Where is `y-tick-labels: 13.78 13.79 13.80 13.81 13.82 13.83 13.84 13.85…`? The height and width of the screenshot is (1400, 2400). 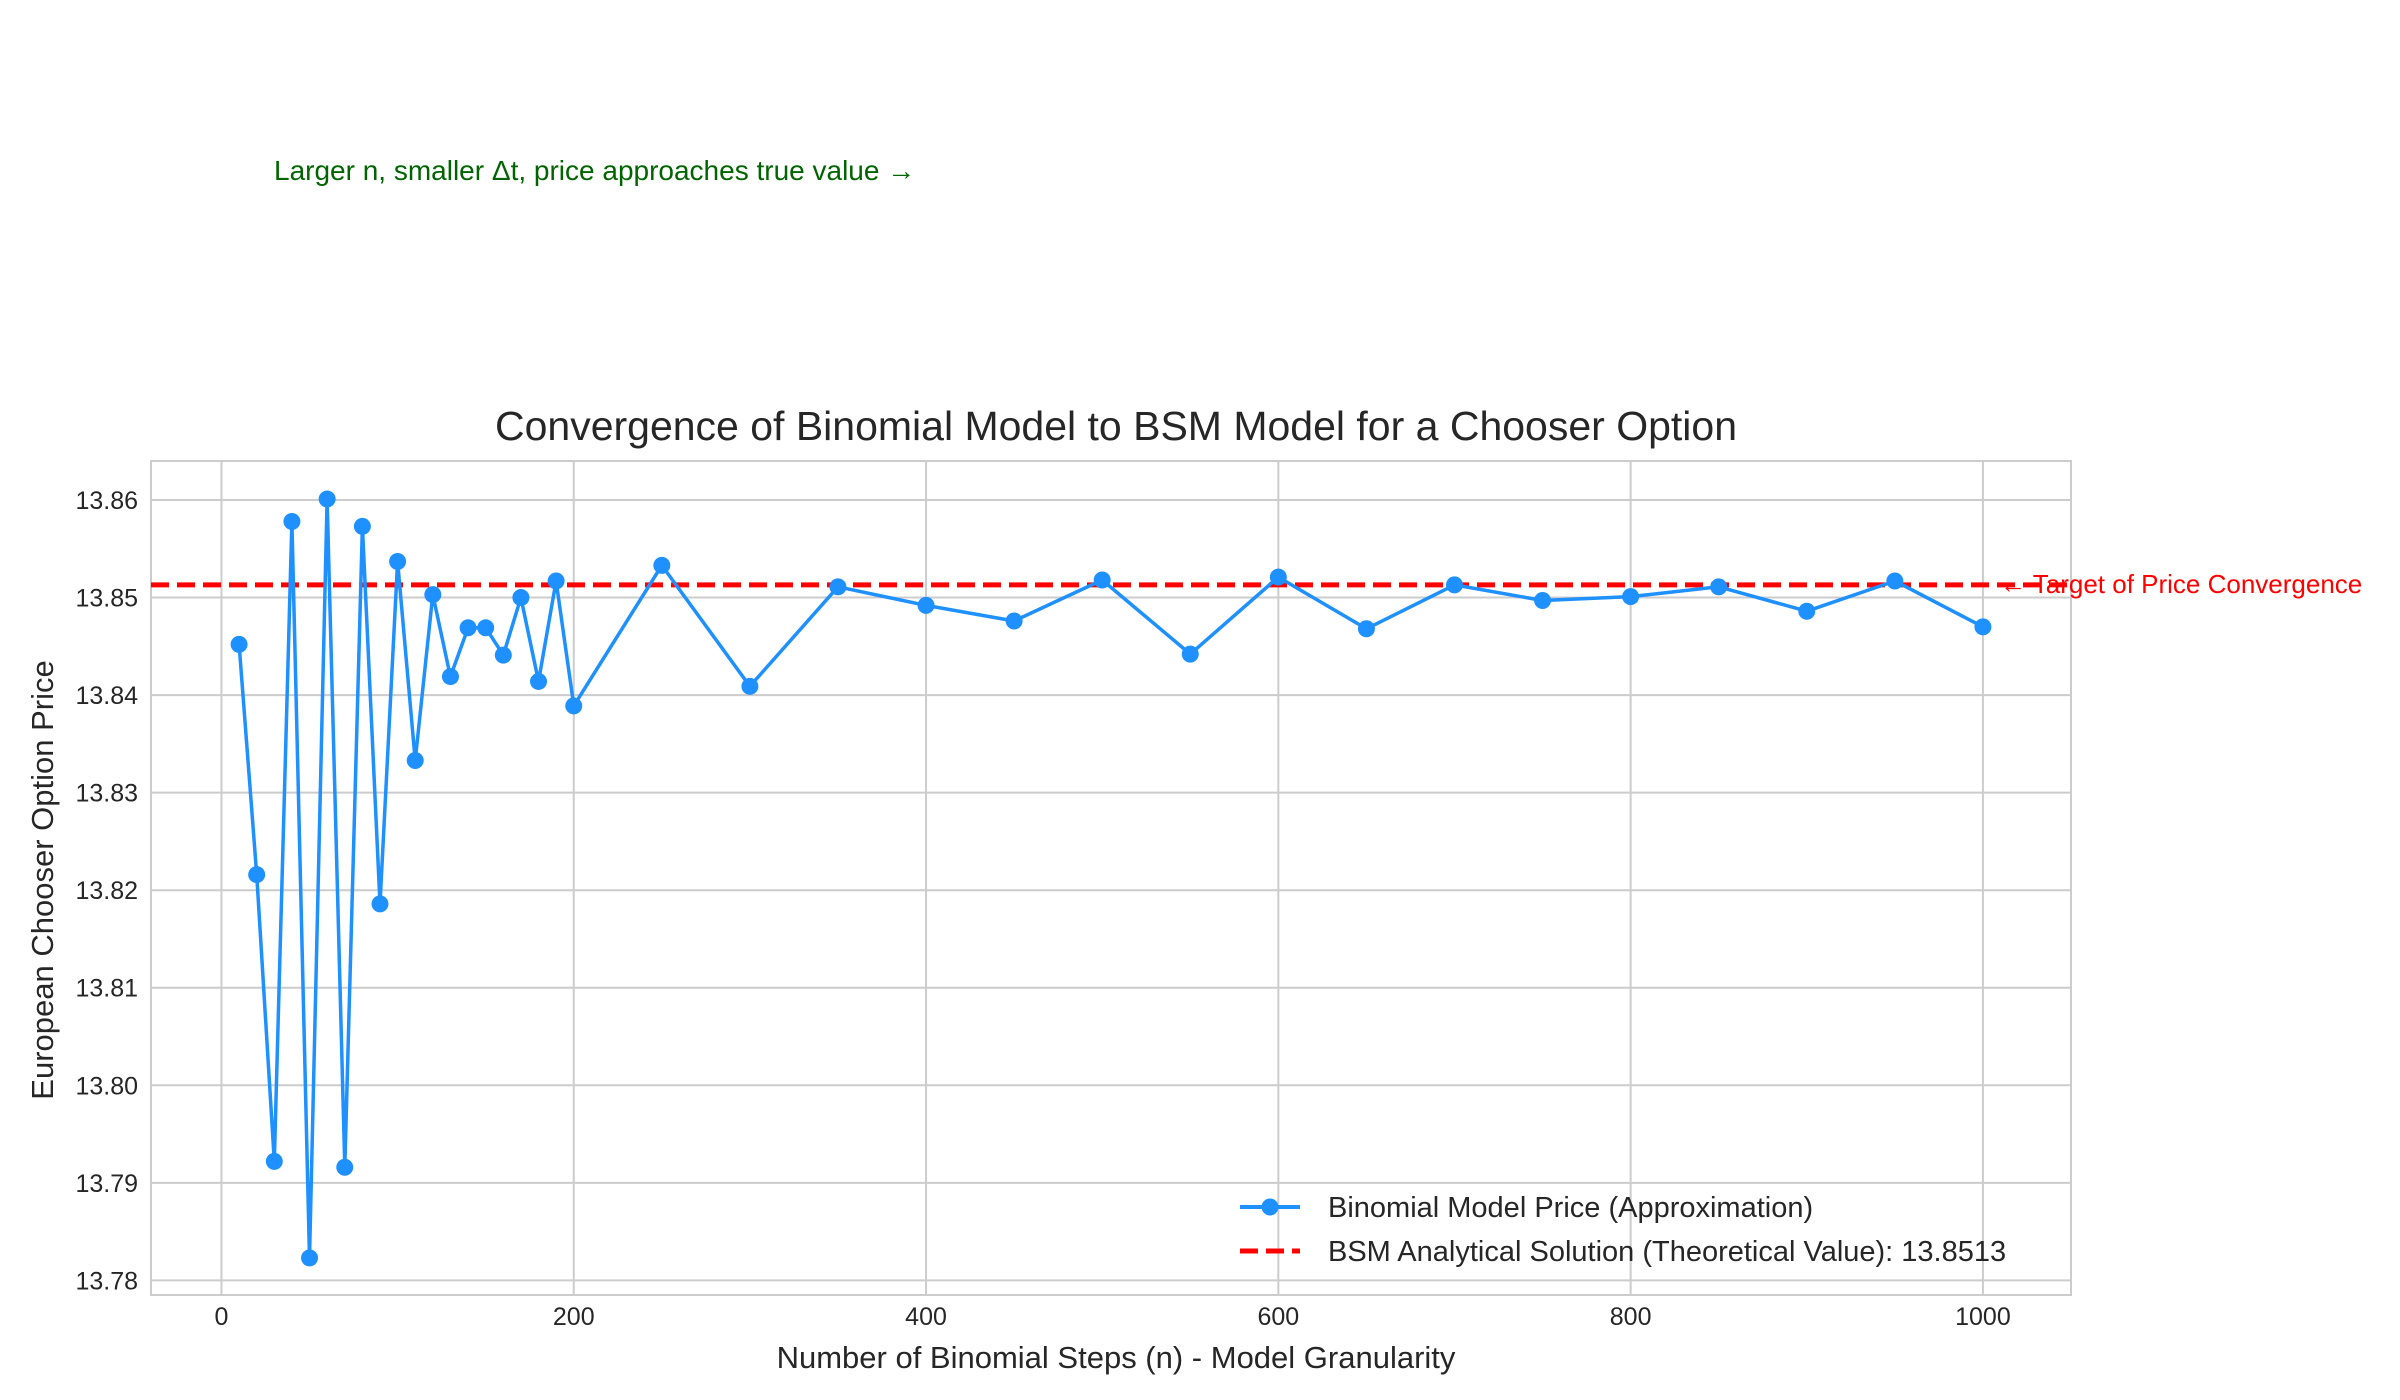 y-tick-labels: 13.78 13.79 13.80 13.81 13.82 13.83 13.84 13.85… is located at coordinates (106, 891).